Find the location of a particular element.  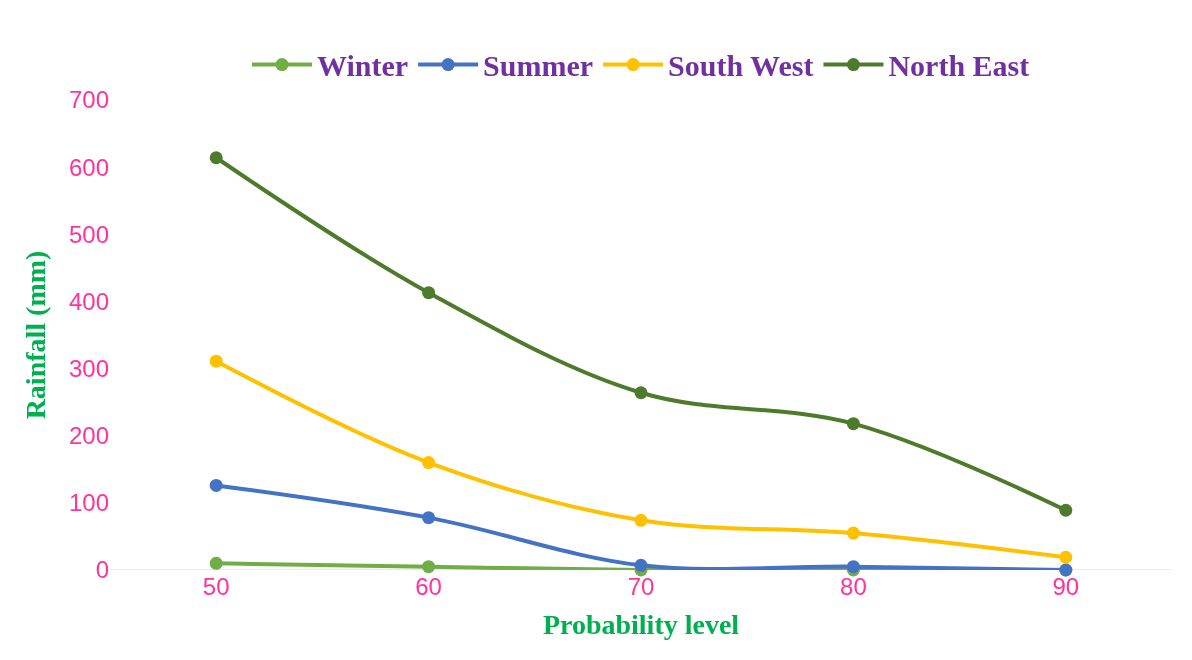

x-axis-title: Probability level is located at coordinates (641, 625).